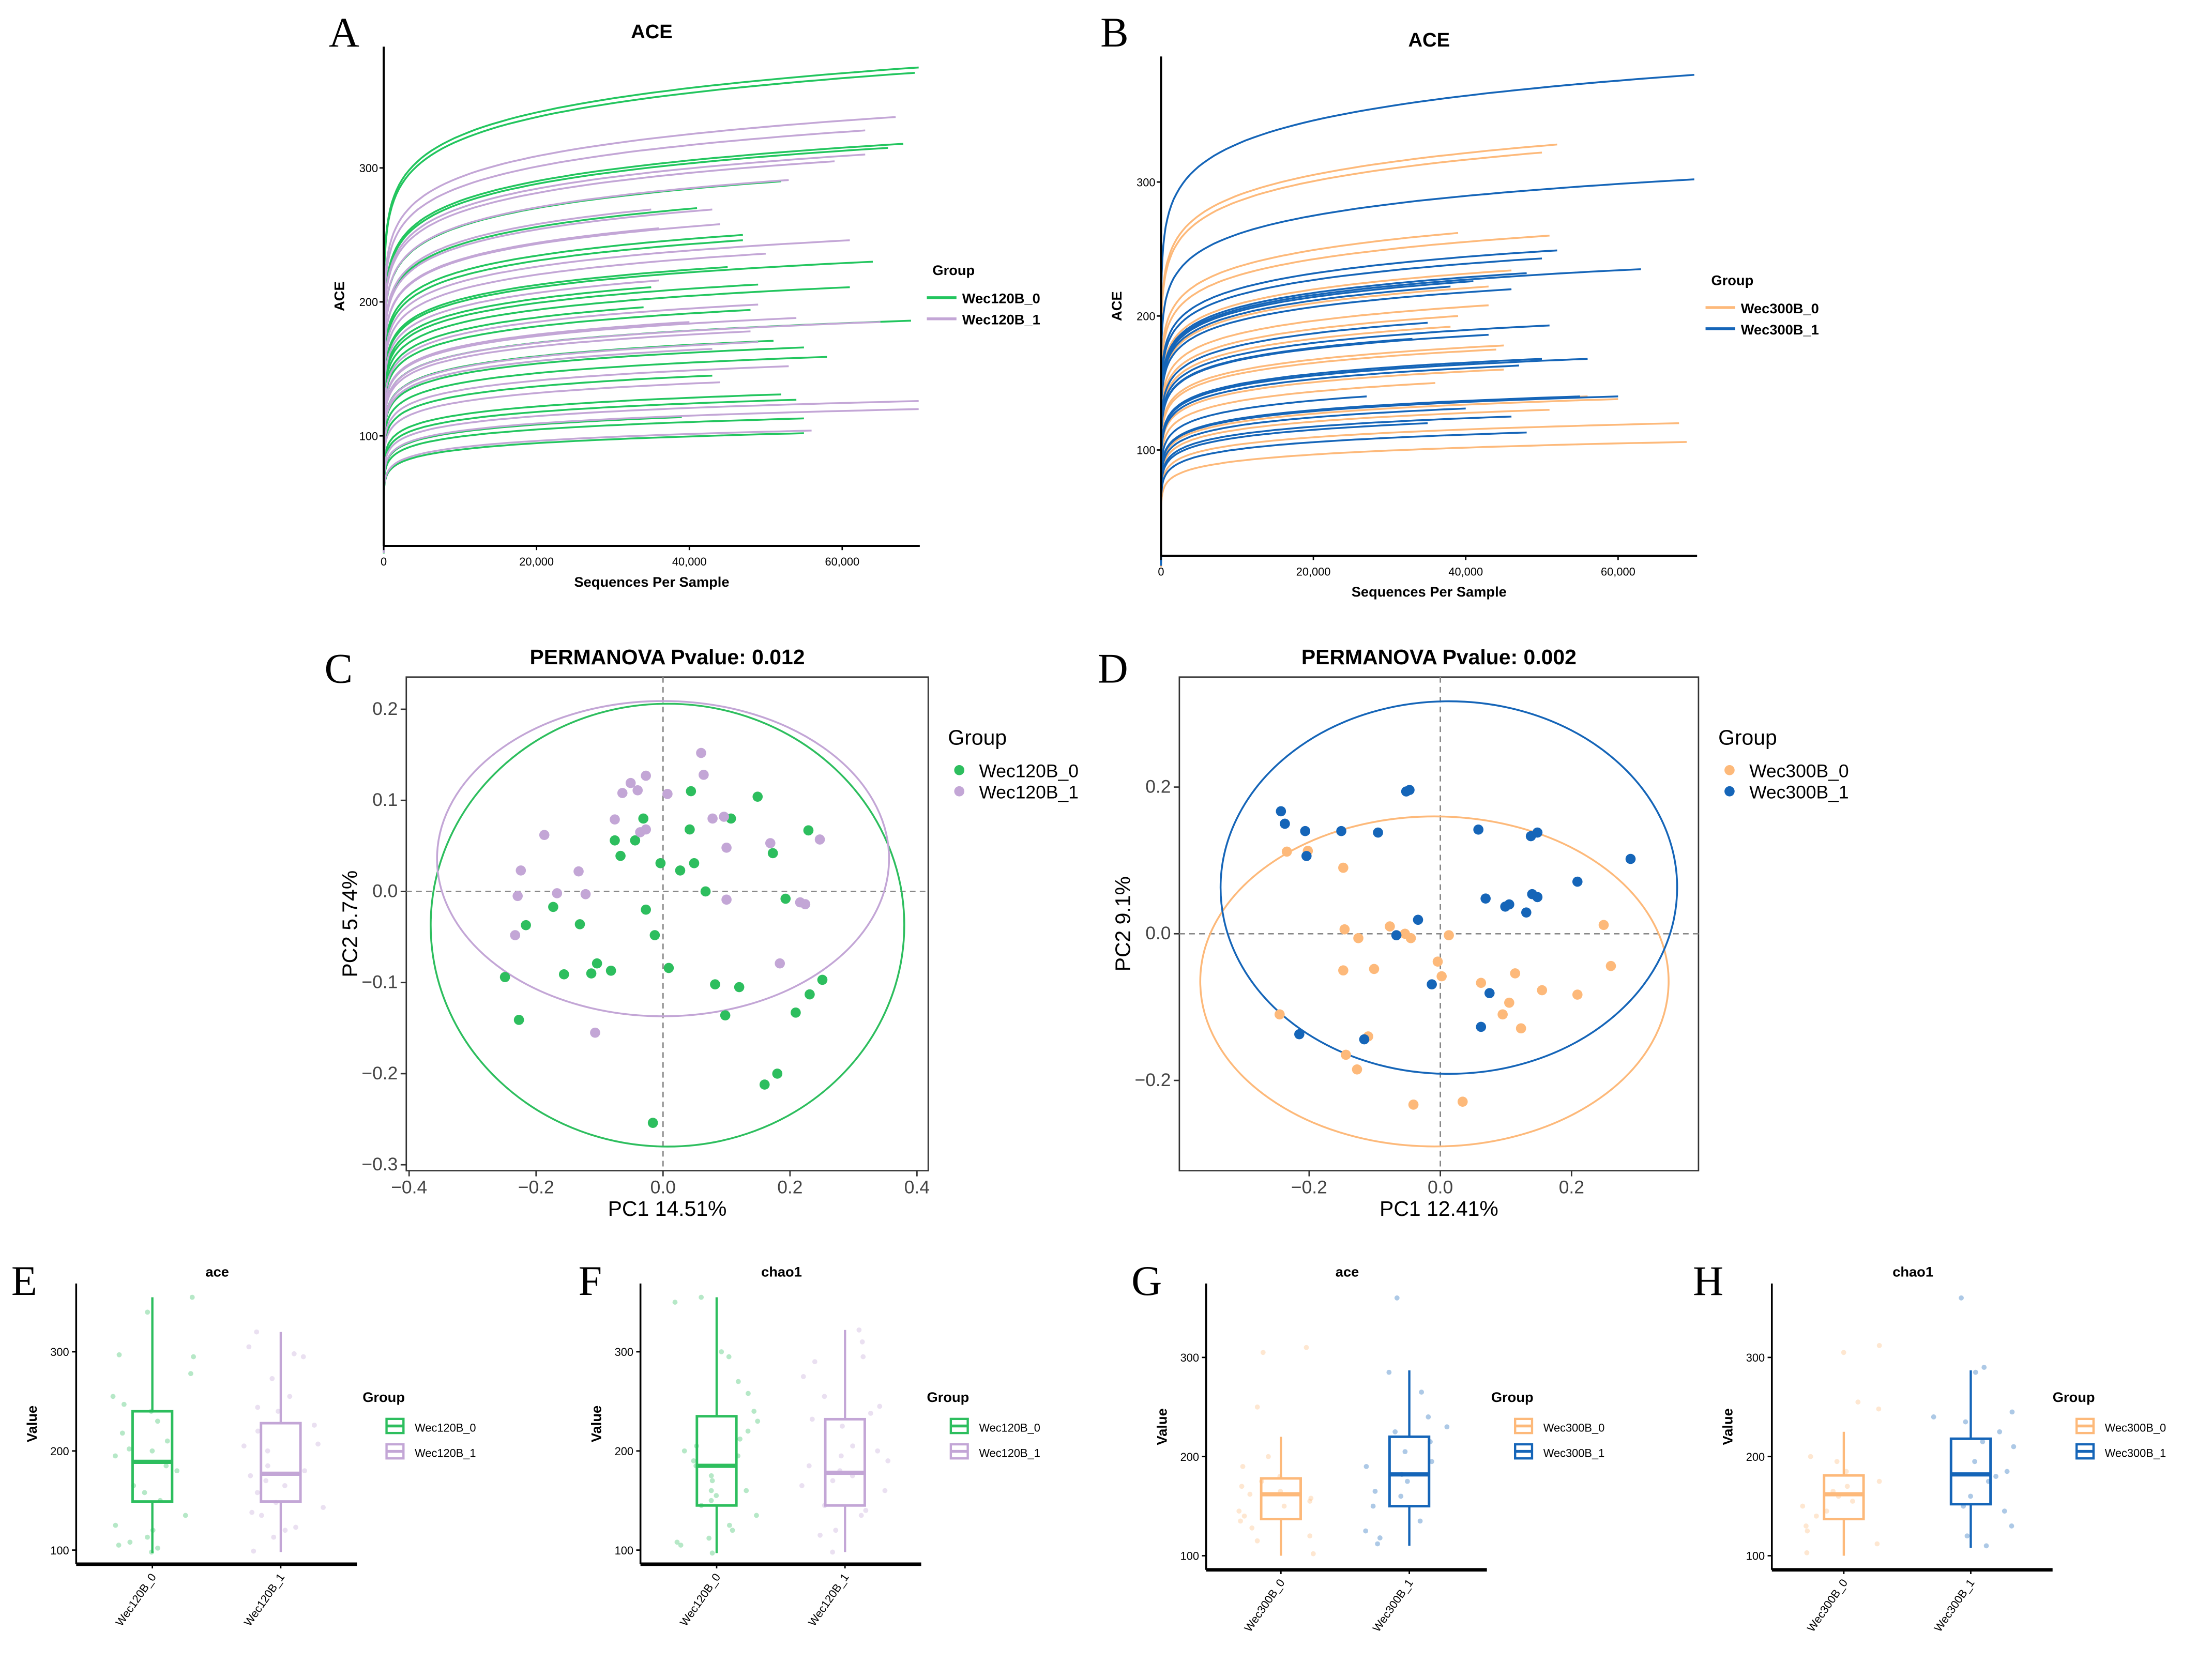 The height and width of the screenshot is (1663, 2212). What do you see at coordinates (590, 1281) in the screenshot?
I see `panel-letter-f: F` at bounding box center [590, 1281].